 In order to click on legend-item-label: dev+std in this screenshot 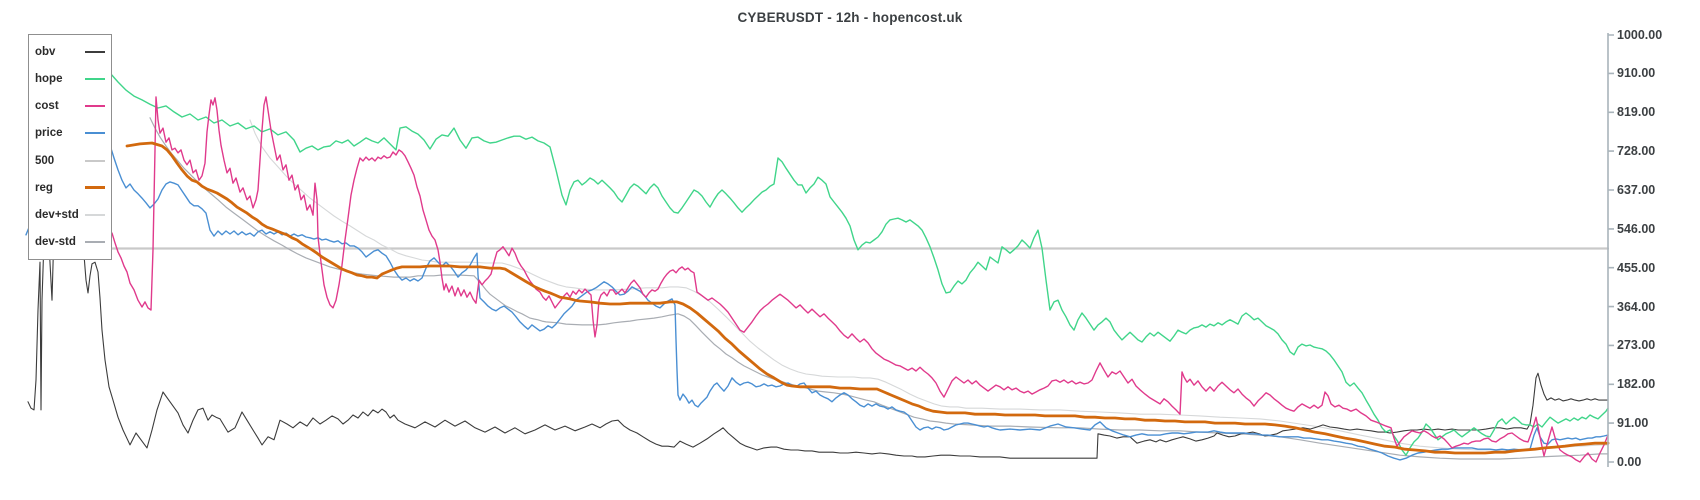, I will do `click(57, 215)`.